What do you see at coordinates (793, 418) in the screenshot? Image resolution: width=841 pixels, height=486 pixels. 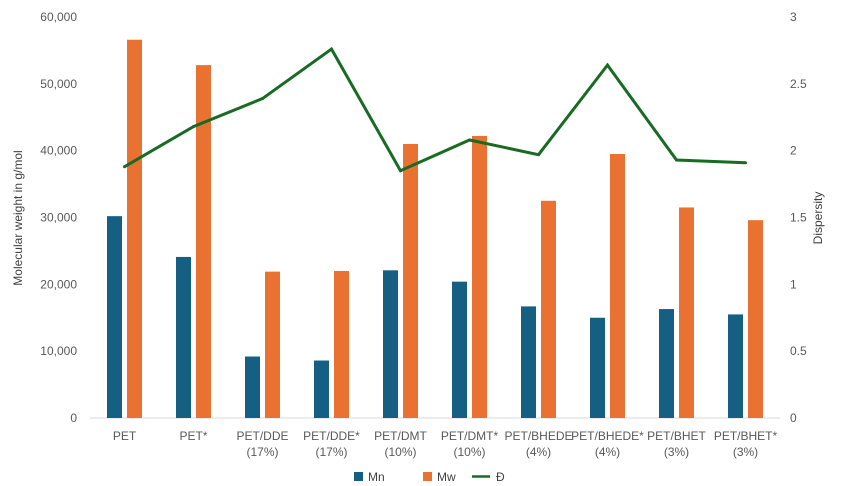 I see `y-tick-label-right: 0` at bounding box center [793, 418].